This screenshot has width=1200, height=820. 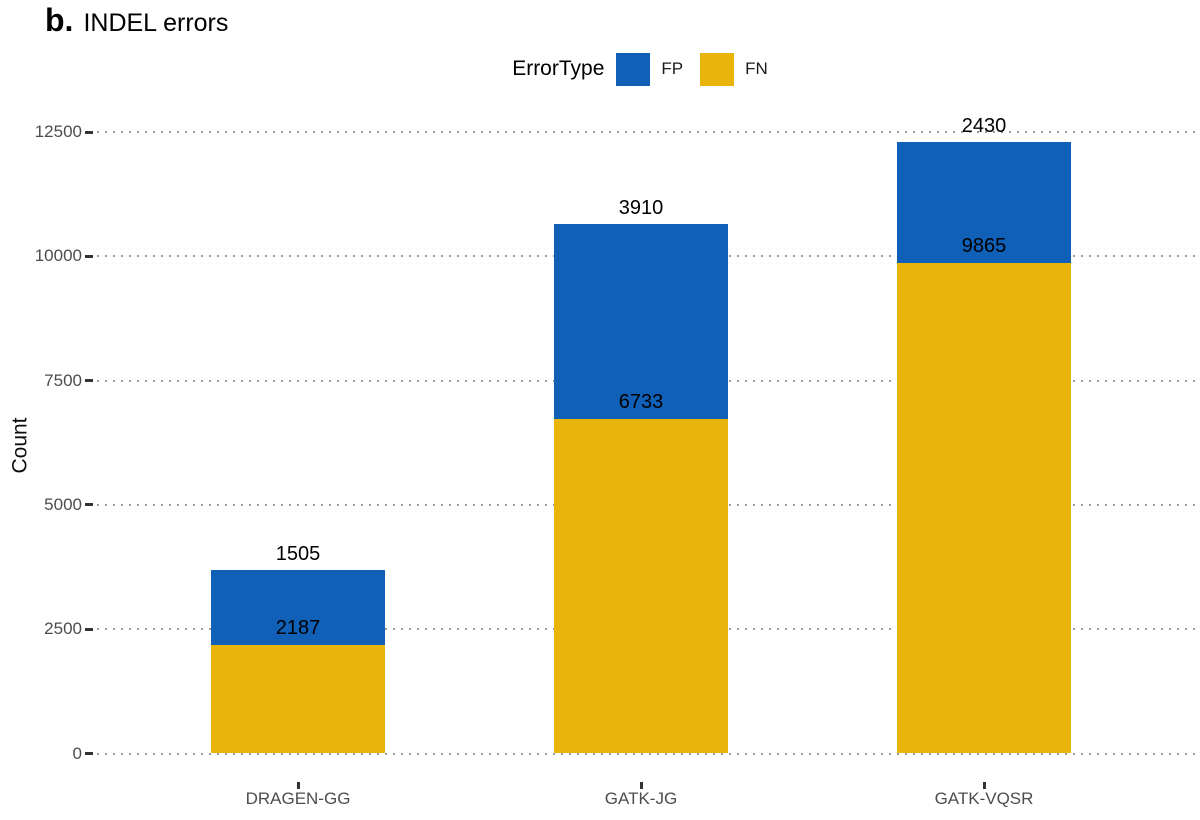 I want to click on legend-title: ErrorType, so click(x=558, y=68).